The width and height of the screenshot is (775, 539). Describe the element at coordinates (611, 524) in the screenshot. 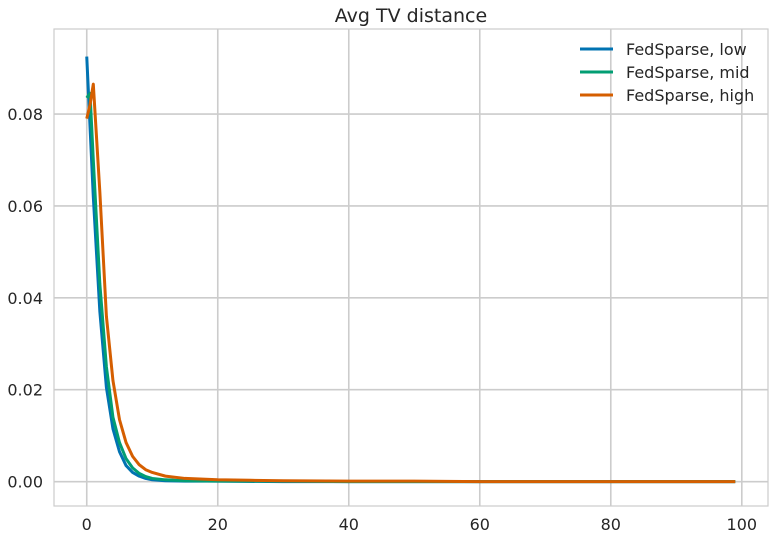

I see `x-tick-label: 80` at that location.